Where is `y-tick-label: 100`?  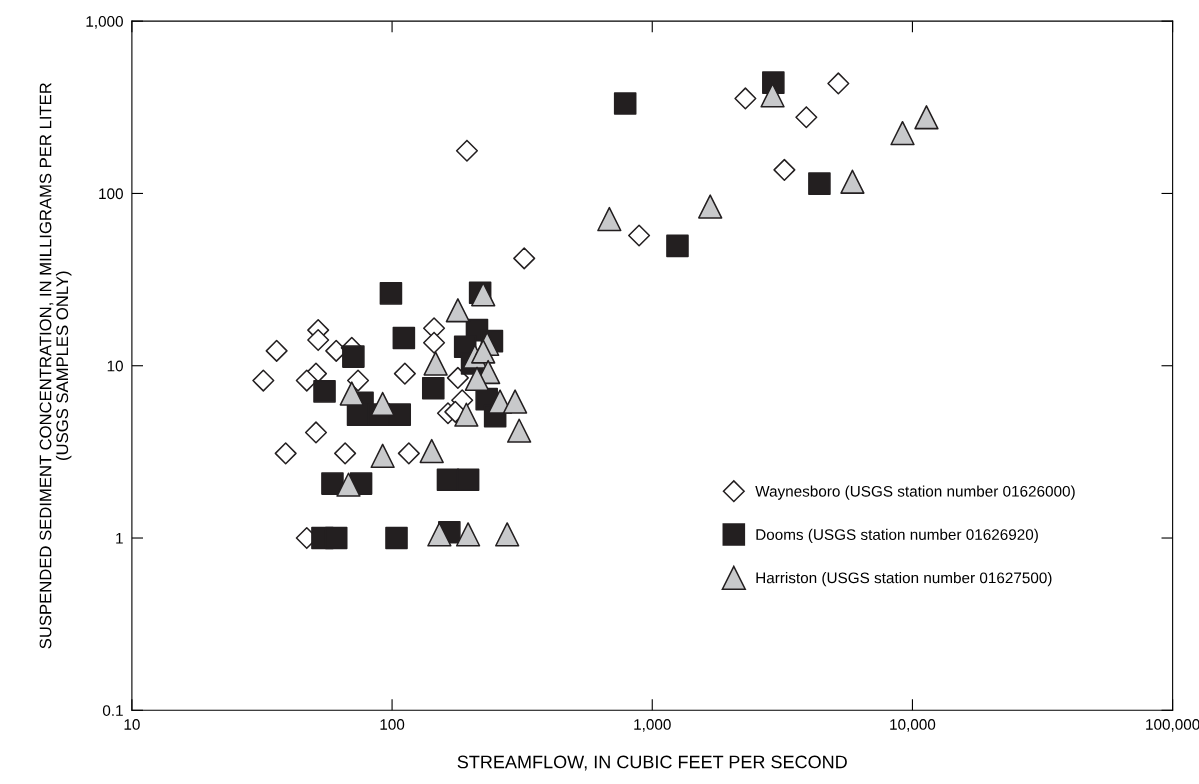
y-tick-label: 100 is located at coordinates (111, 194).